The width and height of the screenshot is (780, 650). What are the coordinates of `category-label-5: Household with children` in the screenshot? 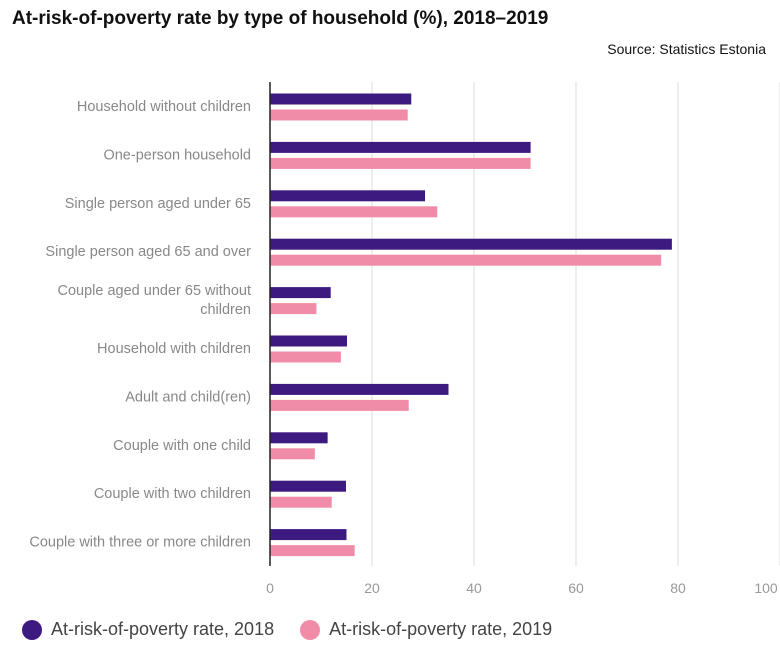 It's located at (174, 349).